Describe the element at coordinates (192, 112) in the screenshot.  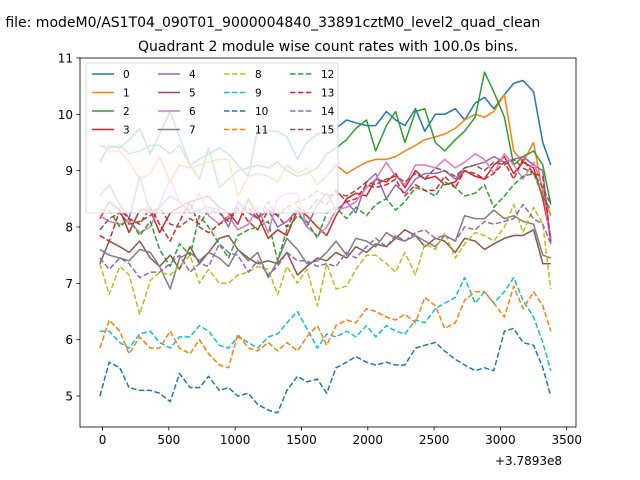
I see `legend-label-6: 6` at that location.